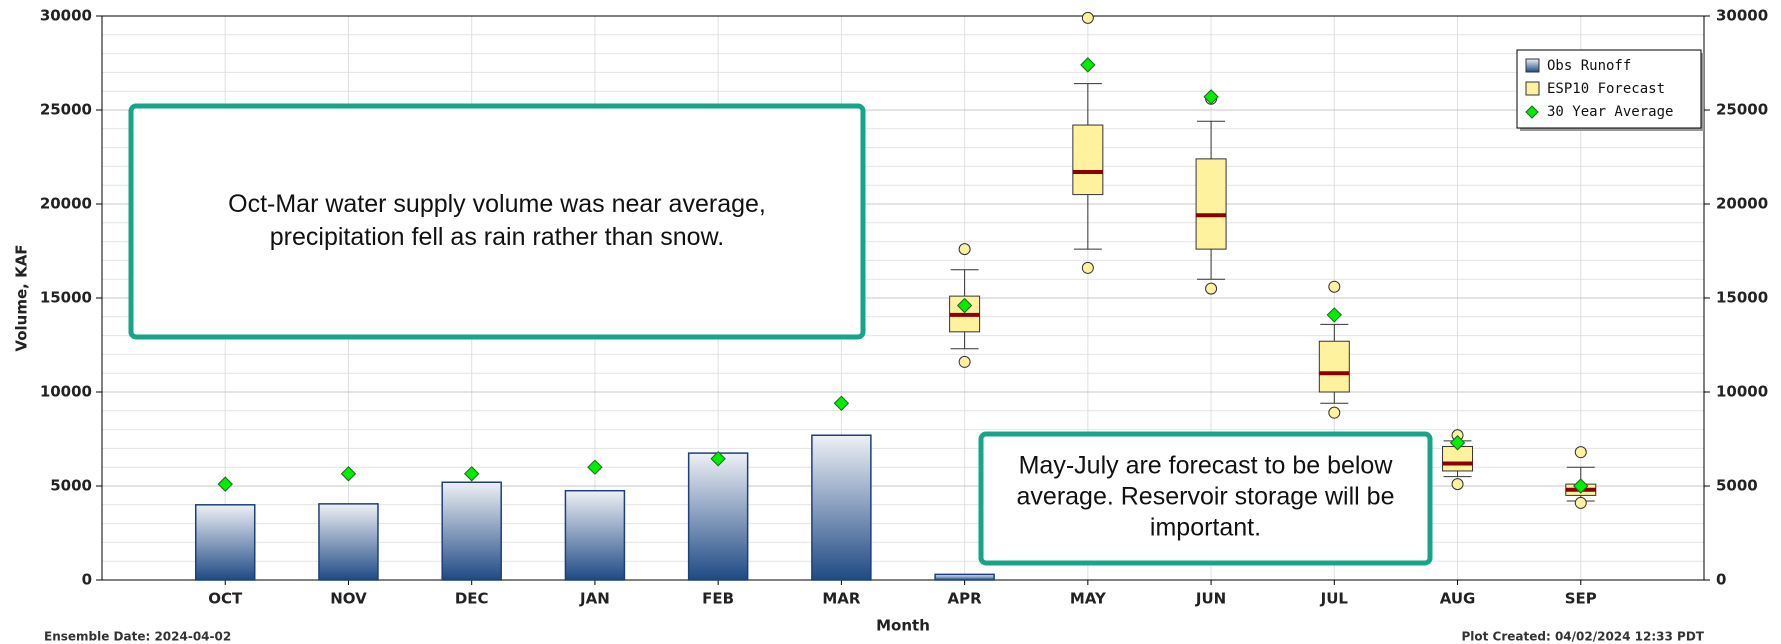 The image size is (1781, 644). I want to click on x-tick-label: JUL, so click(1334, 599).